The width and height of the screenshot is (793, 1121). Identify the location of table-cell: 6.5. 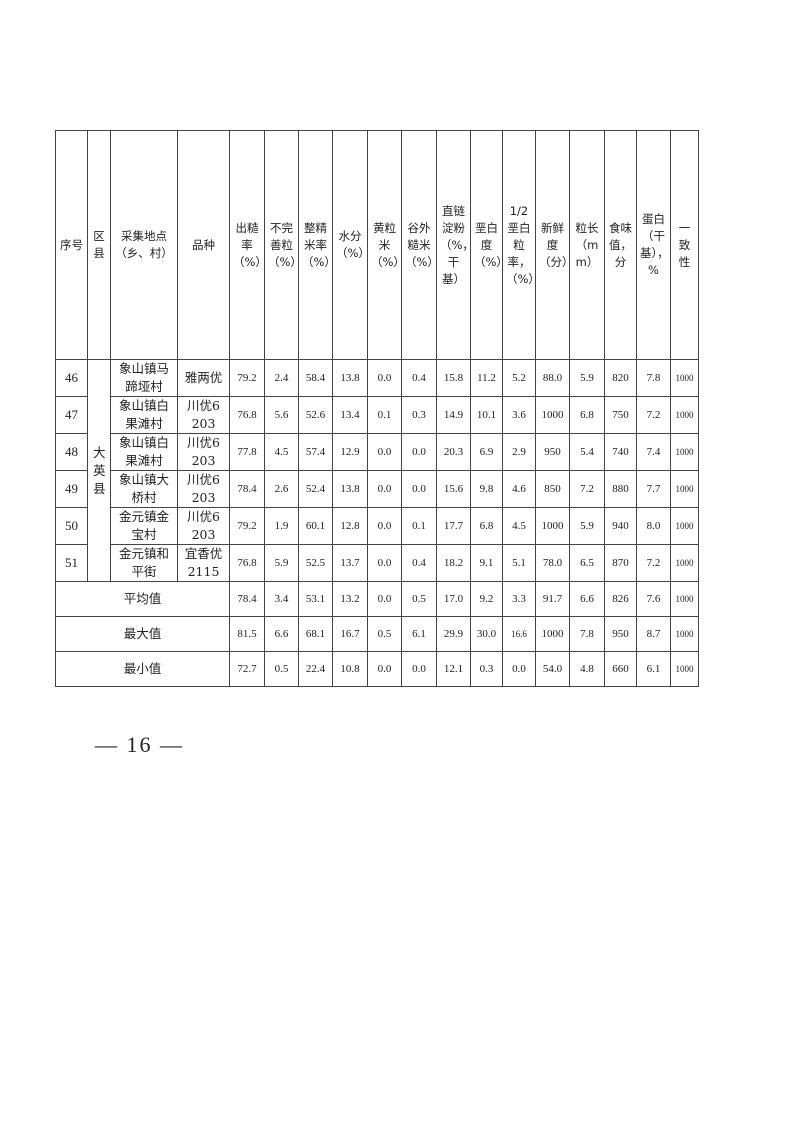
(587, 563).